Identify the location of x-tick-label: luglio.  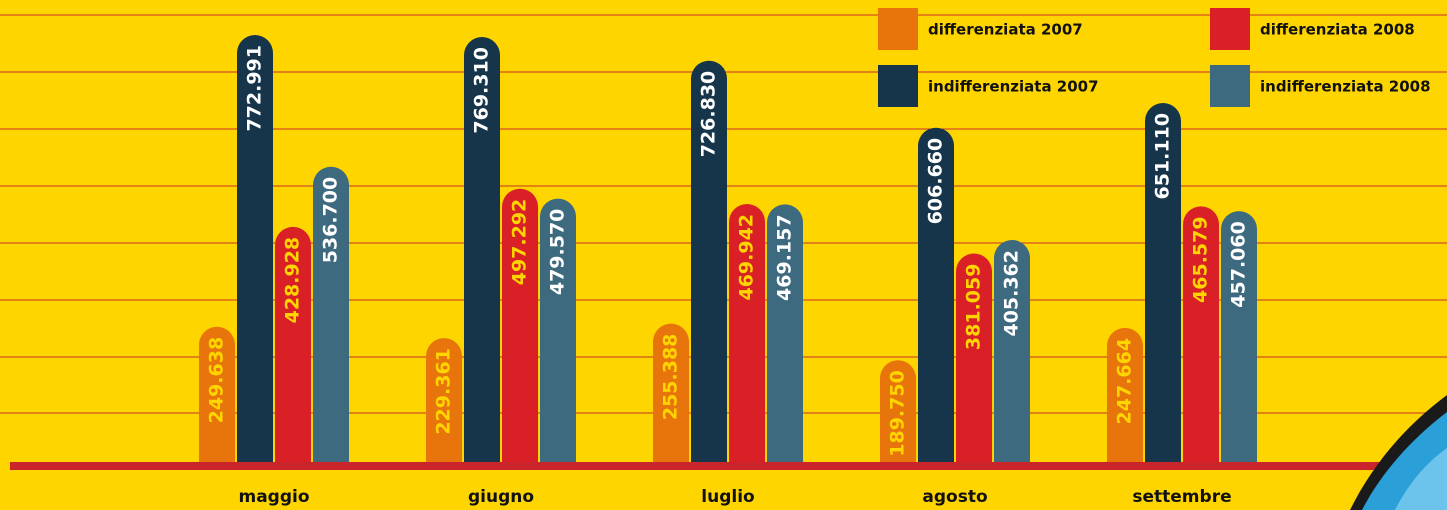
(727, 497).